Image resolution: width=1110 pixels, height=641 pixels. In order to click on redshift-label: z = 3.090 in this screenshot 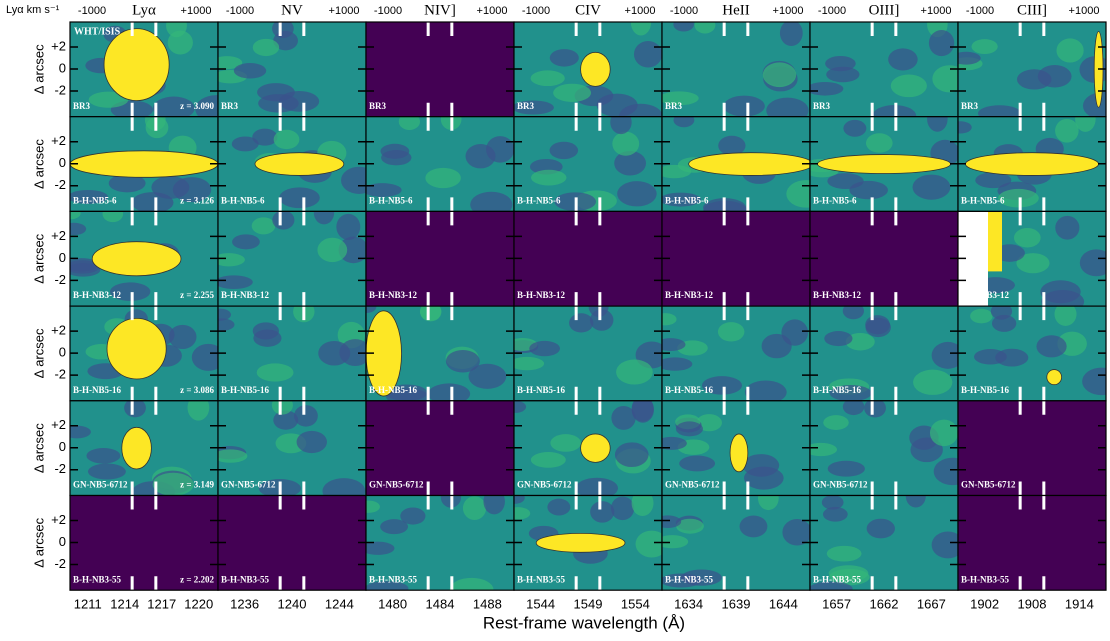, I will do `click(197, 106)`.